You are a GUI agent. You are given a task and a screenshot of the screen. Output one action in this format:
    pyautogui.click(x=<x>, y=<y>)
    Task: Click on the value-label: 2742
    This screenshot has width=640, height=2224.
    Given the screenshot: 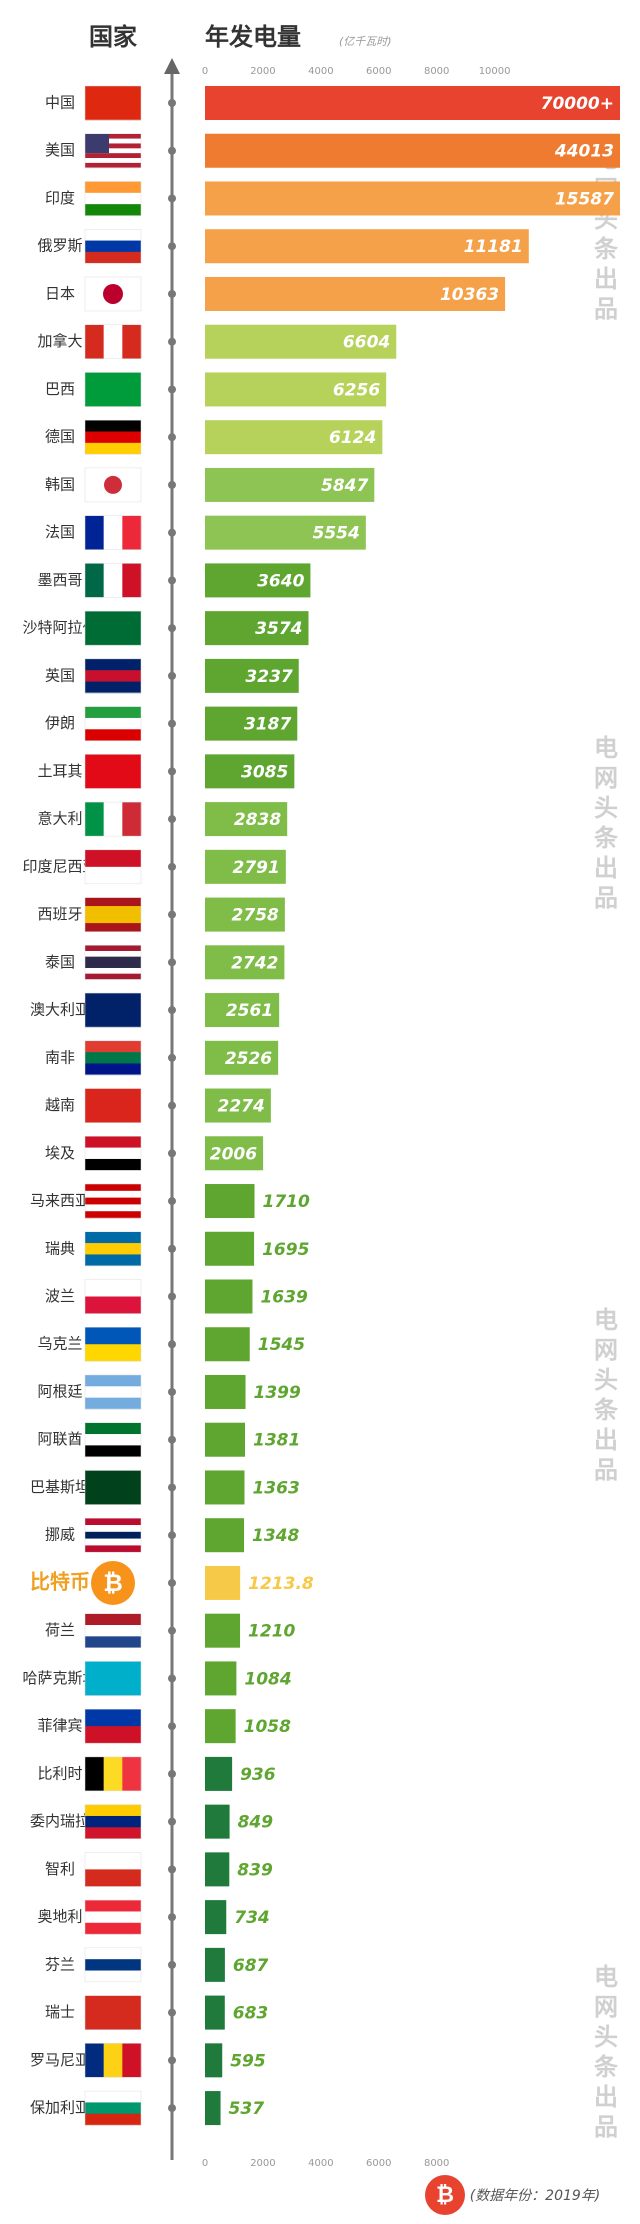 What is the action you would take?
    pyautogui.click(x=254, y=963)
    